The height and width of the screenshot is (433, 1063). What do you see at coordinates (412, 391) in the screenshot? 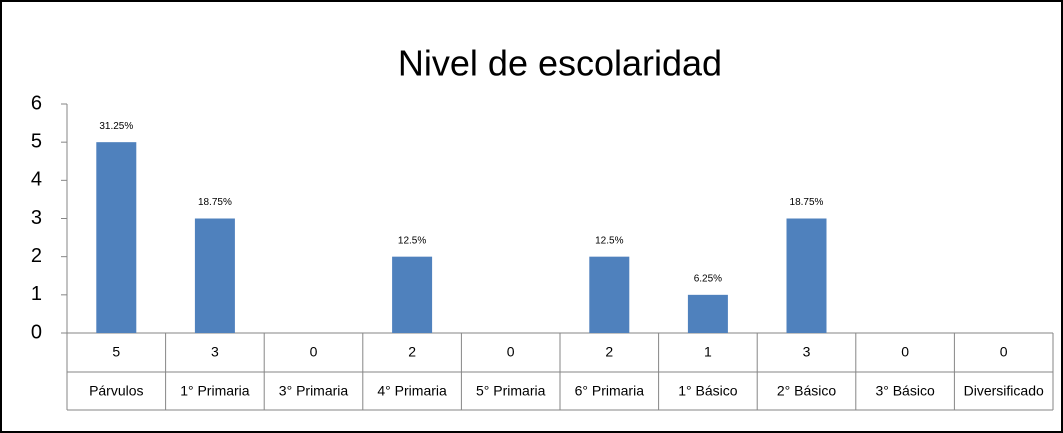
I see `x-tick-label: 4° Primaria` at bounding box center [412, 391].